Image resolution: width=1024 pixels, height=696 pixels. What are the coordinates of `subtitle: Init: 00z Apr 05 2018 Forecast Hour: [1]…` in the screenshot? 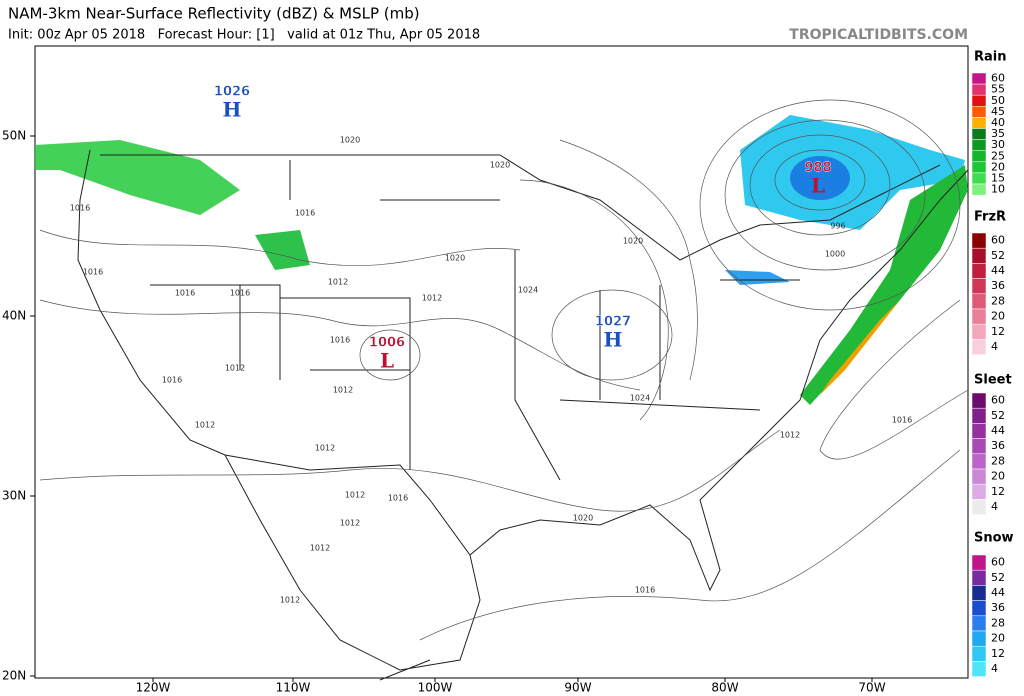 It's located at (244, 35).